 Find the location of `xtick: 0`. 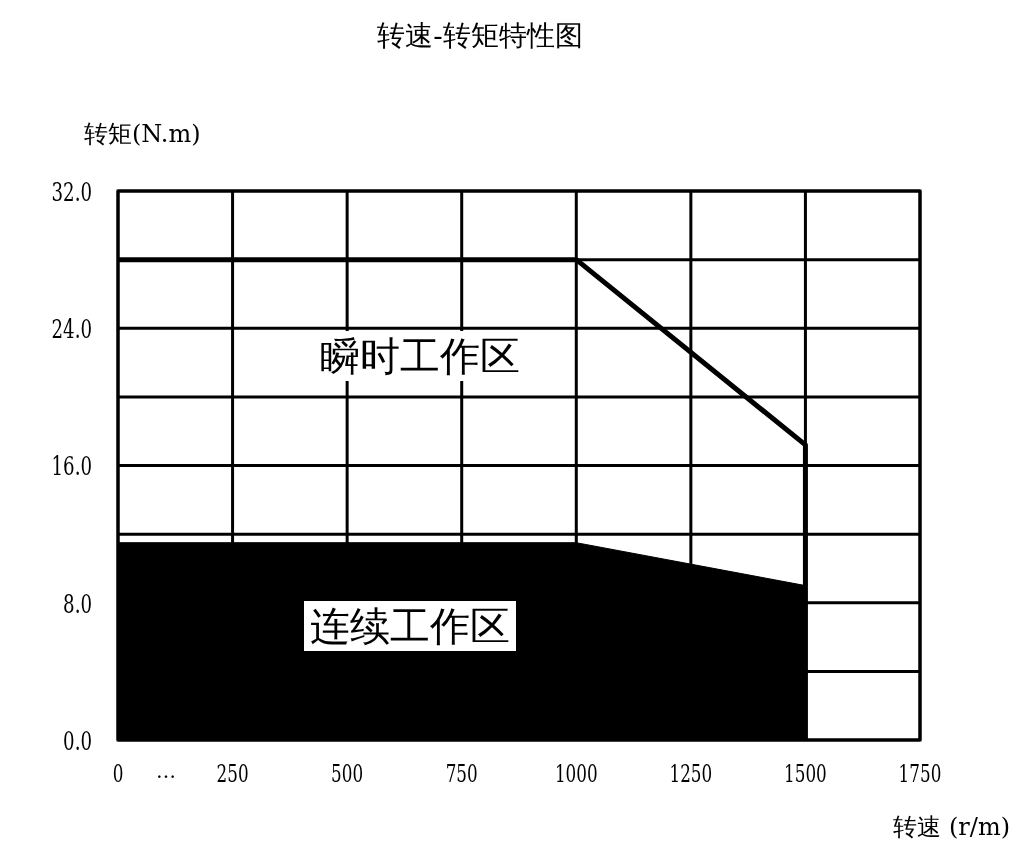

xtick: 0 is located at coordinates (118, 774).